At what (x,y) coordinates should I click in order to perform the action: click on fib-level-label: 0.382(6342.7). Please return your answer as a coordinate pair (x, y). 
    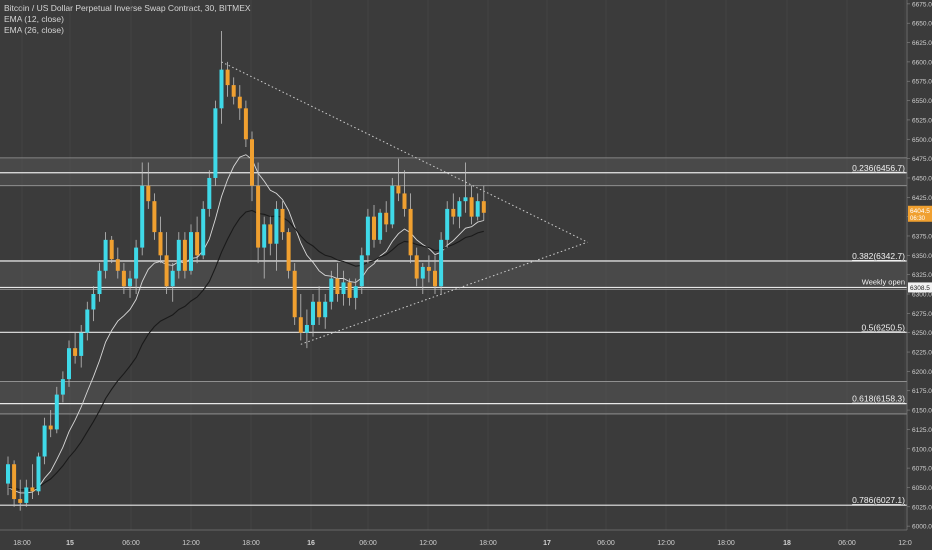
    Looking at the image, I should click on (878, 256).